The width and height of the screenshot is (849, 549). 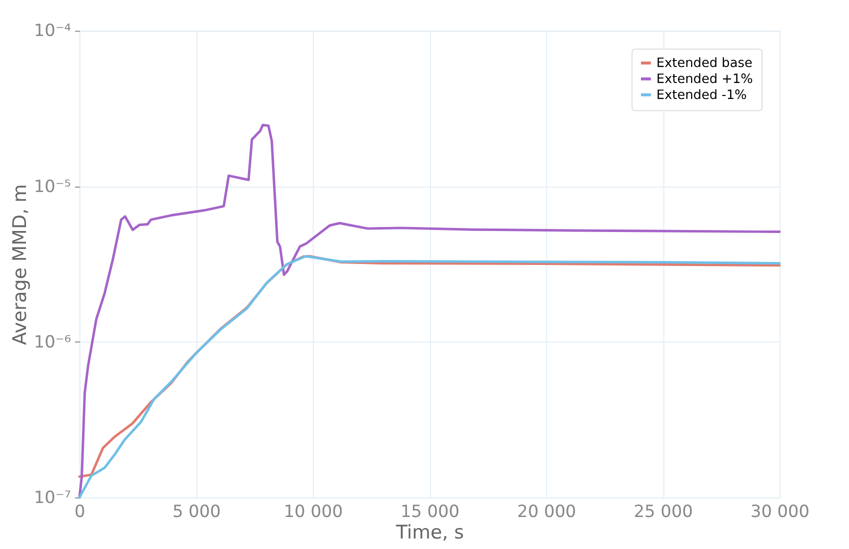 I want to click on y-tick-label: 10⁻⁵, so click(x=52, y=186).